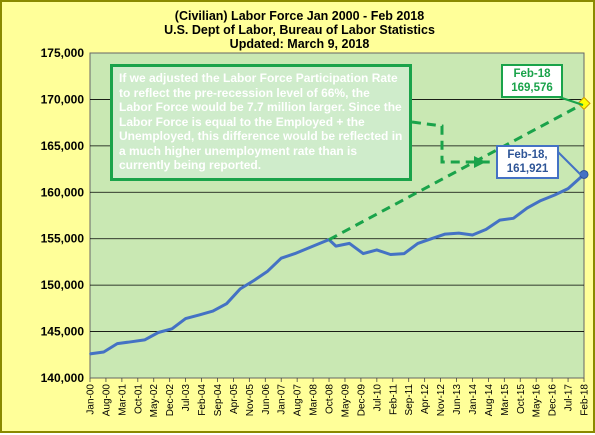  What do you see at coordinates (489, 400) in the screenshot?
I see `x-tick-label: Aug-14` at bounding box center [489, 400].